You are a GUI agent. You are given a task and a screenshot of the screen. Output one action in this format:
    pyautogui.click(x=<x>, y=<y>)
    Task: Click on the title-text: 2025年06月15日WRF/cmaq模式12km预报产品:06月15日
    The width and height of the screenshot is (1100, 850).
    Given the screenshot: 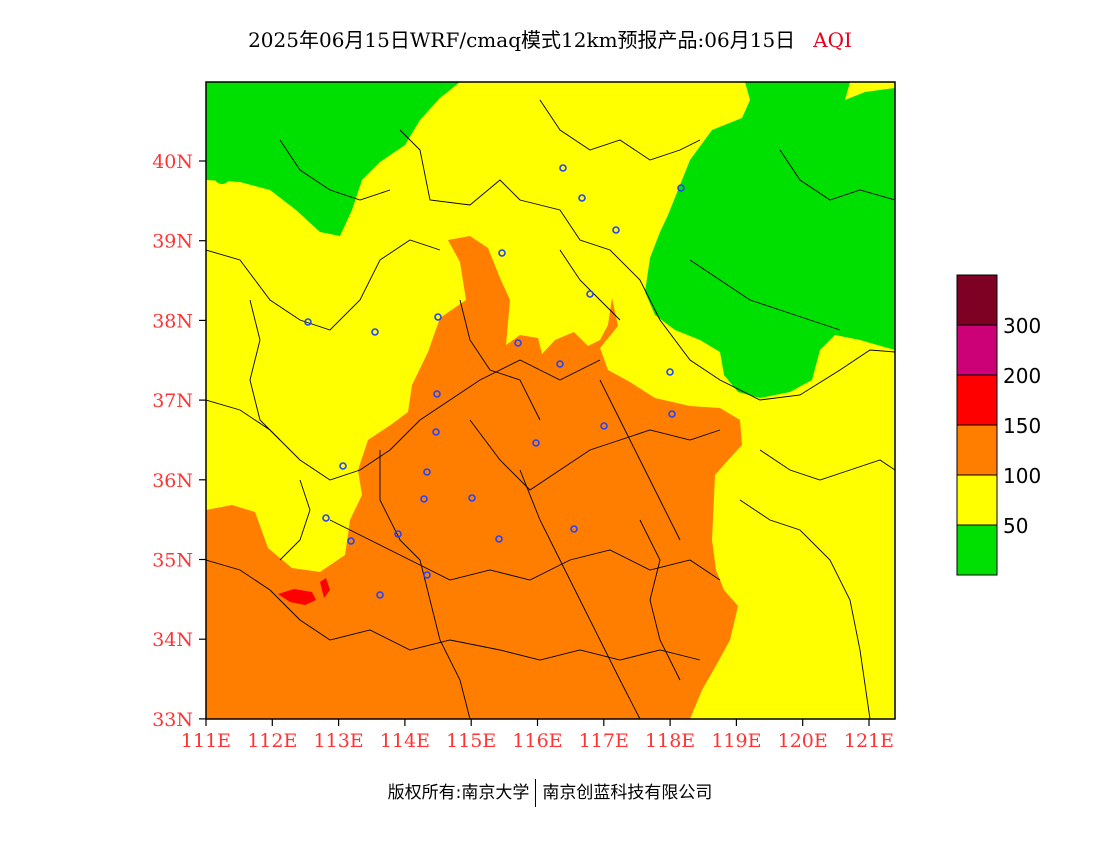 What is the action you would take?
    pyautogui.click(x=522, y=40)
    